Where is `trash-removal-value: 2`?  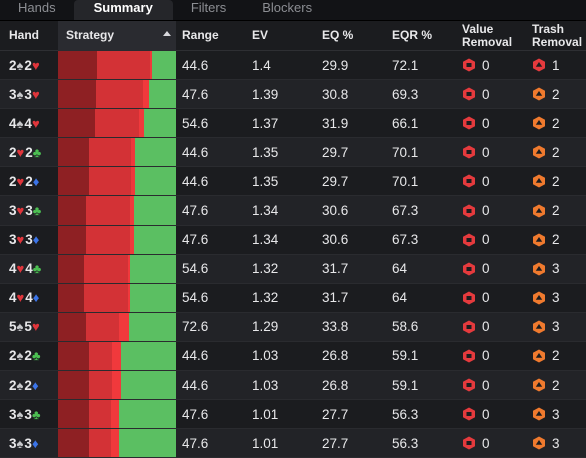
trash-removal-value: 2 is located at coordinates (556, 211).